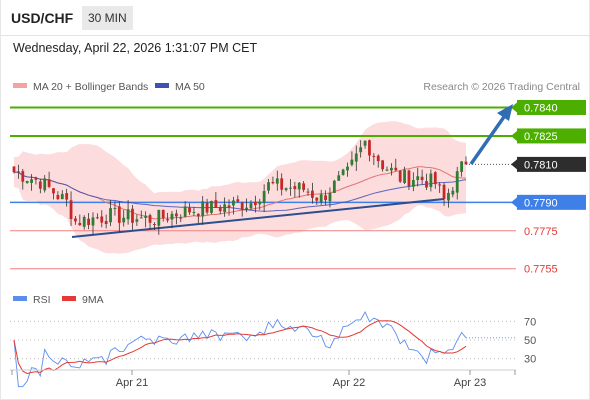 This screenshot has width=590, height=400. Describe the element at coordinates (470, 383) in the screenshot. I see `x-tick-label-2: Apr 23` at that location.